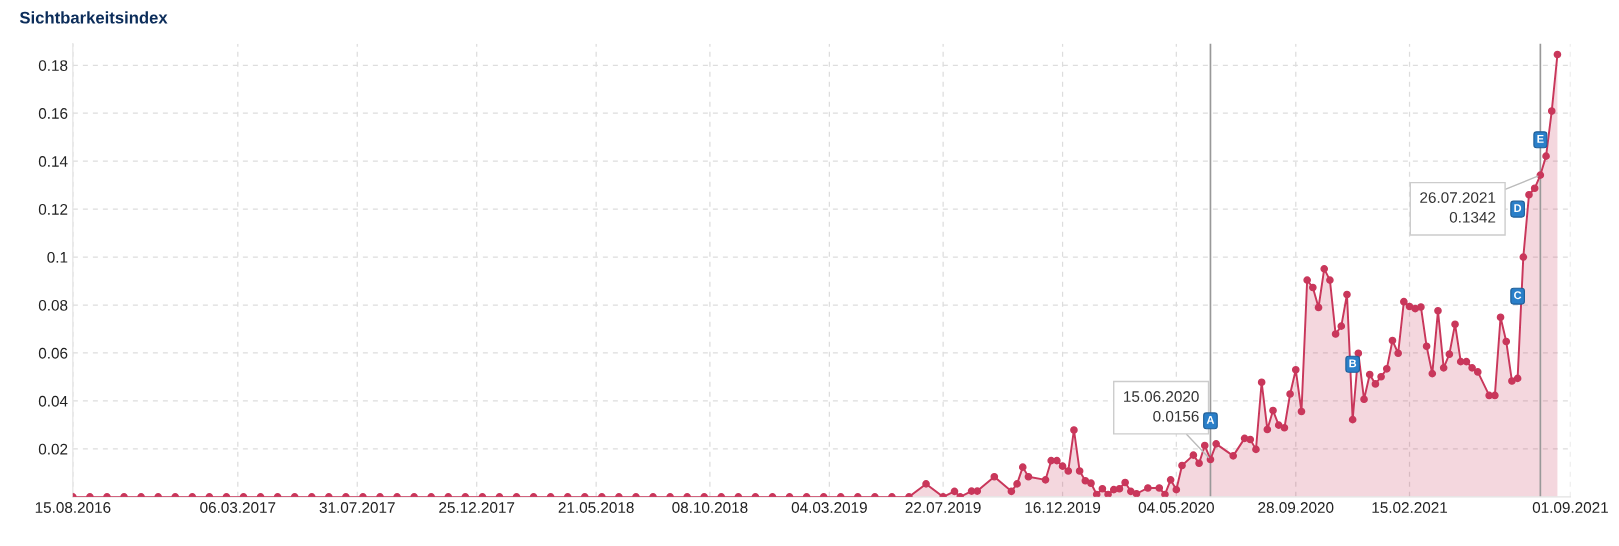  What do you see at coordinates (238, 507) in the screenshot?
I see `x-tick-label: 06.03.2017` at bounding box center [238, 507].